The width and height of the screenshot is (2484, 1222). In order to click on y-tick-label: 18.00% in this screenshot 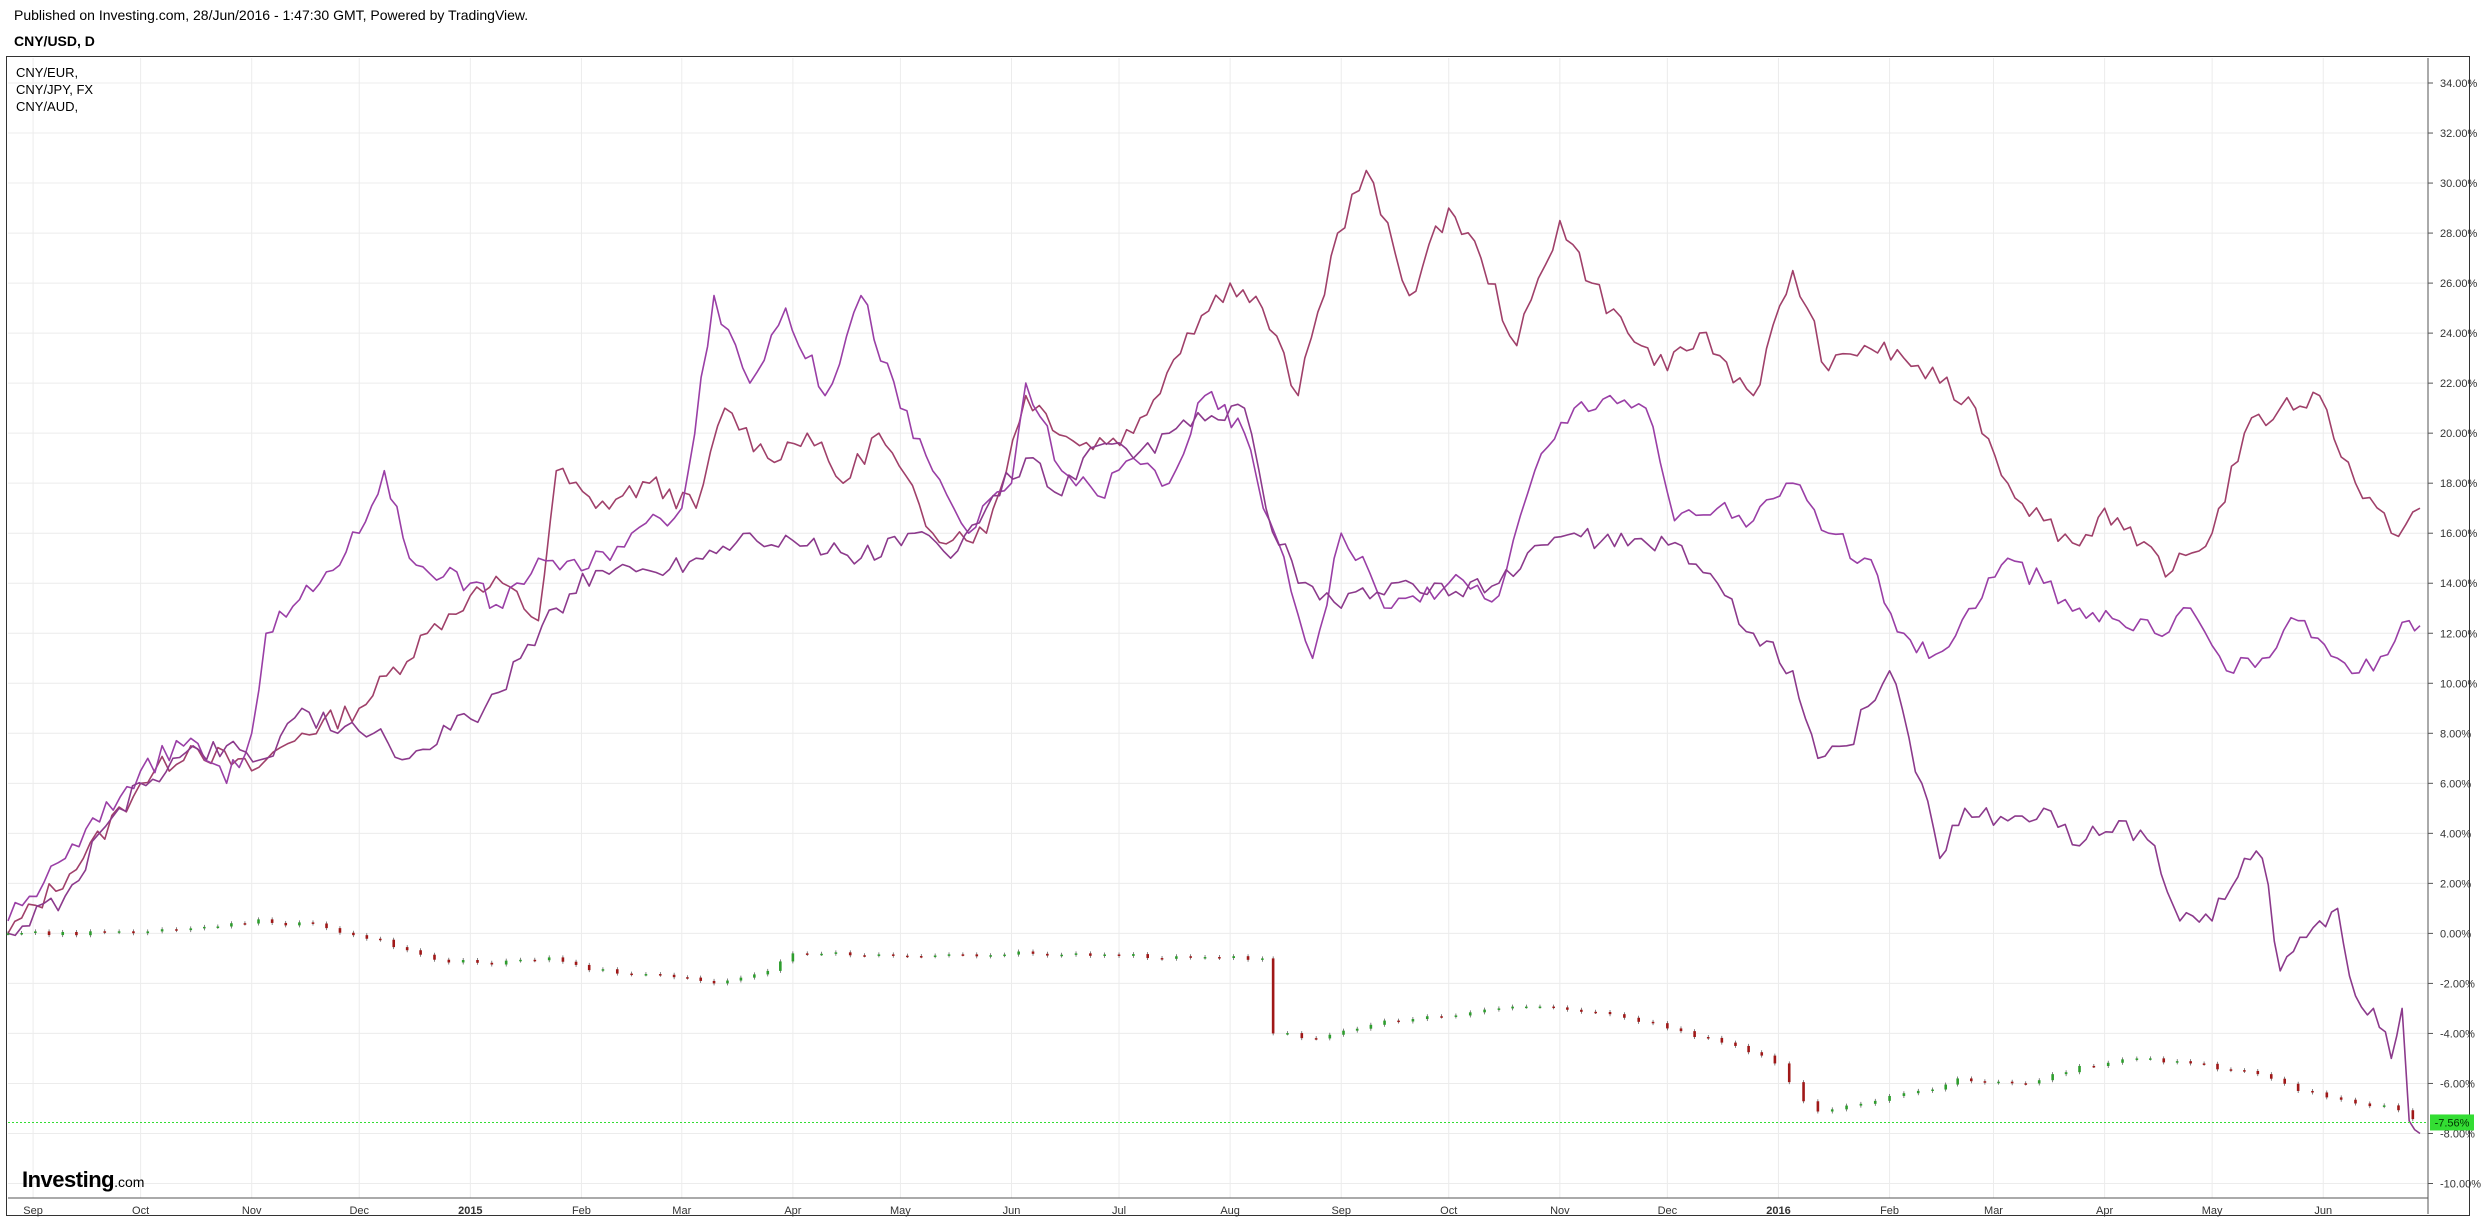, I will do `click(2459, 484)`.